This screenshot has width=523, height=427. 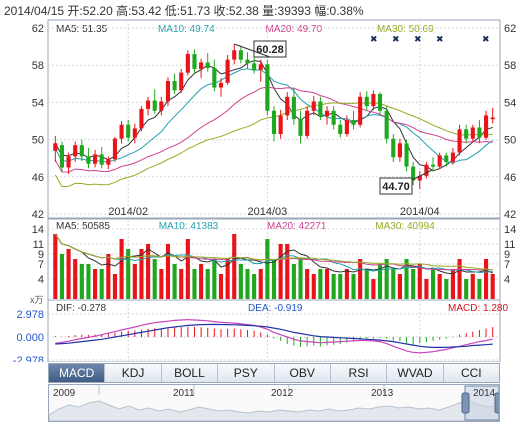 I want to click on navigator-selection, so click(x=481, y=403).